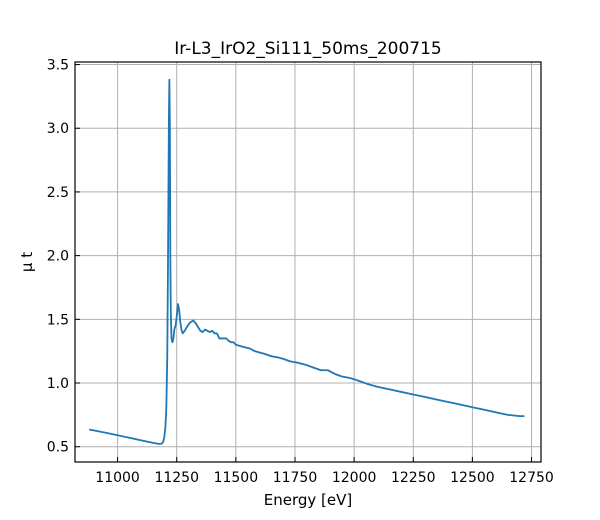 The width and height of the screenshot is (600, 520). Describe the element at coordinates (531, 478) in the screenshot. I see `x-tick-label: 12750` at that location.